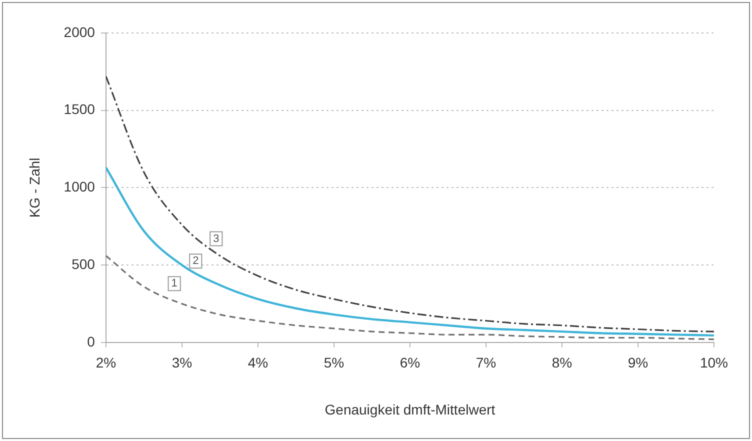 The width and height of the screenshot is (752, 441). What do you see at coordinates (334, 362) in the screenshot?
I see `x-tick-label: 5%` at bounding box center [334, 362].